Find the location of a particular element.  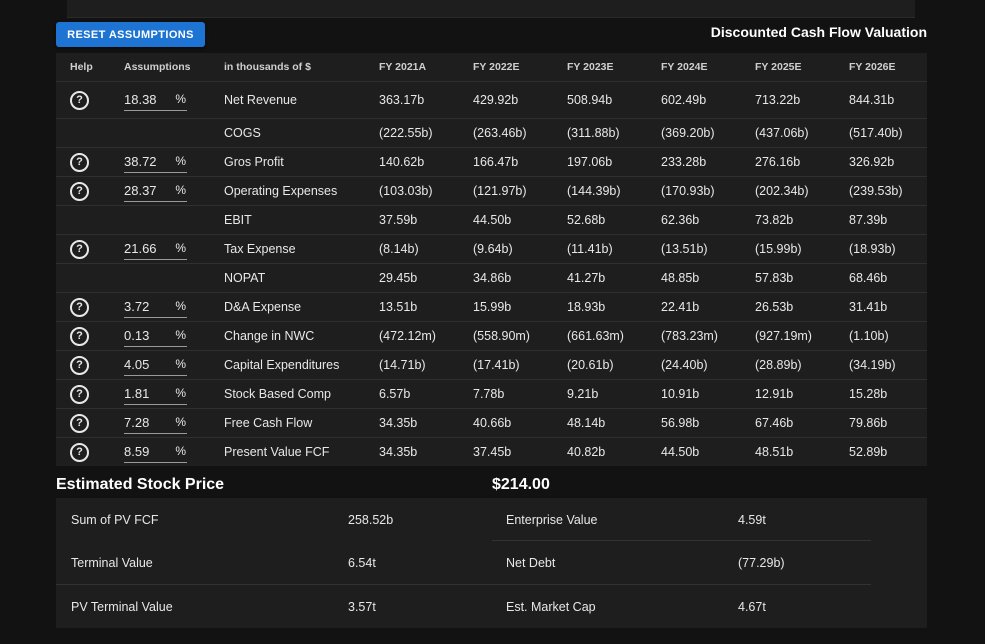

assumption-input: 0.13% is located at coordinates (155, 337).